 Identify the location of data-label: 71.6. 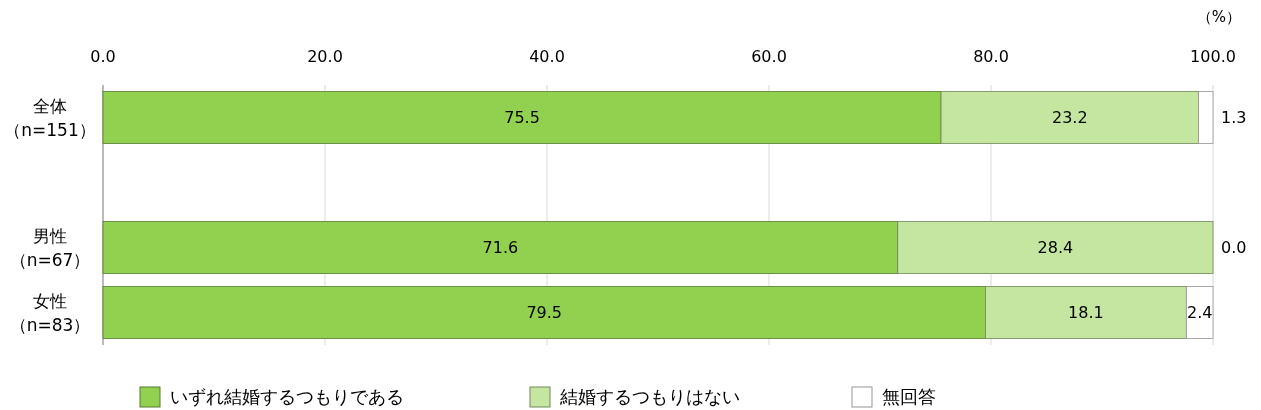
(500, 248).